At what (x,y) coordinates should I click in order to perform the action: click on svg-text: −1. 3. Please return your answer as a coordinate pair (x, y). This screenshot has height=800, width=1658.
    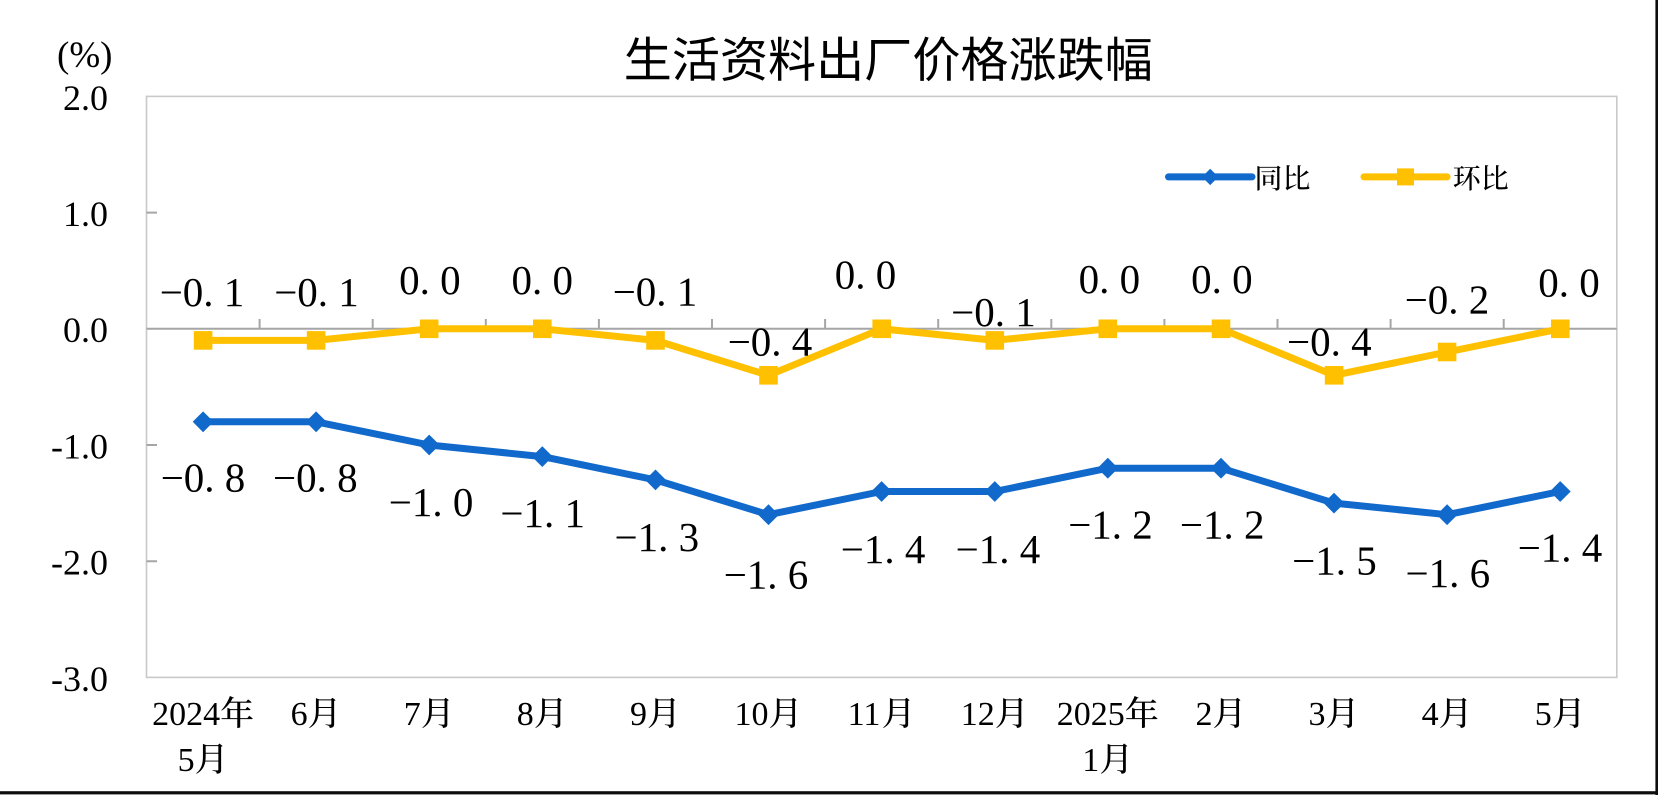
    Looking at the image, I should click on (656, 537).